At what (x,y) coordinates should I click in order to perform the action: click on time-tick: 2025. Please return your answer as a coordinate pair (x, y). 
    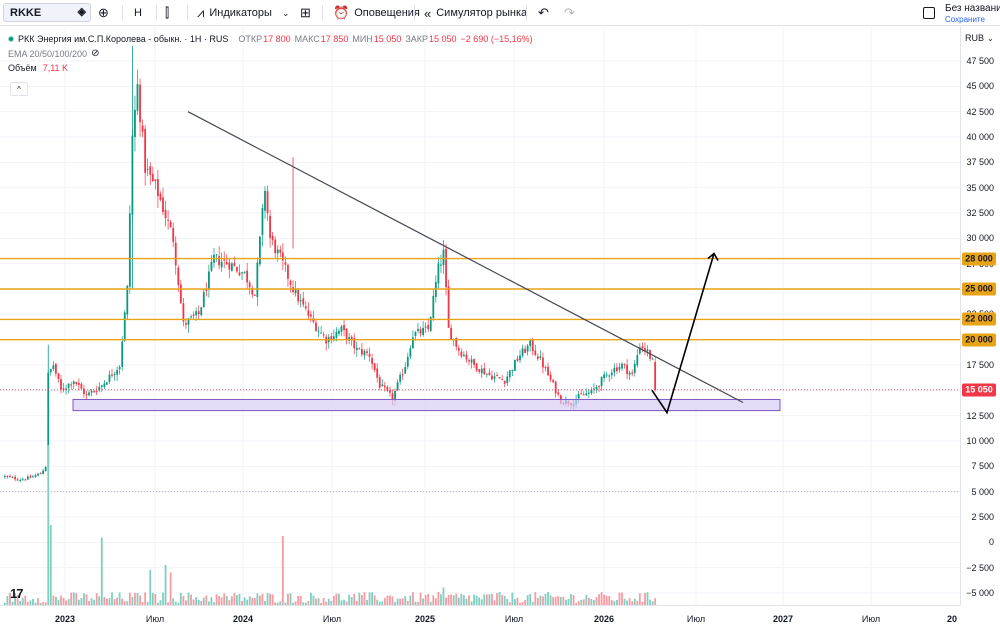
    Looking at the image, I should click on (425, 619).